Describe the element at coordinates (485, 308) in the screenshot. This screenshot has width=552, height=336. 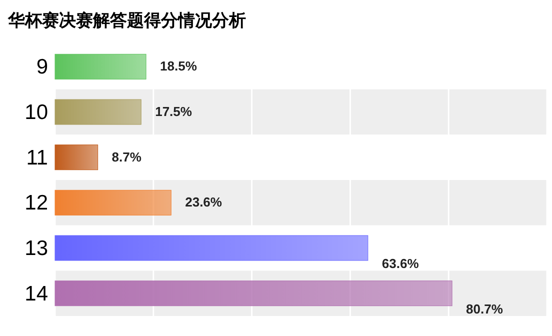
I see `data-label: 80.7%` at that location.